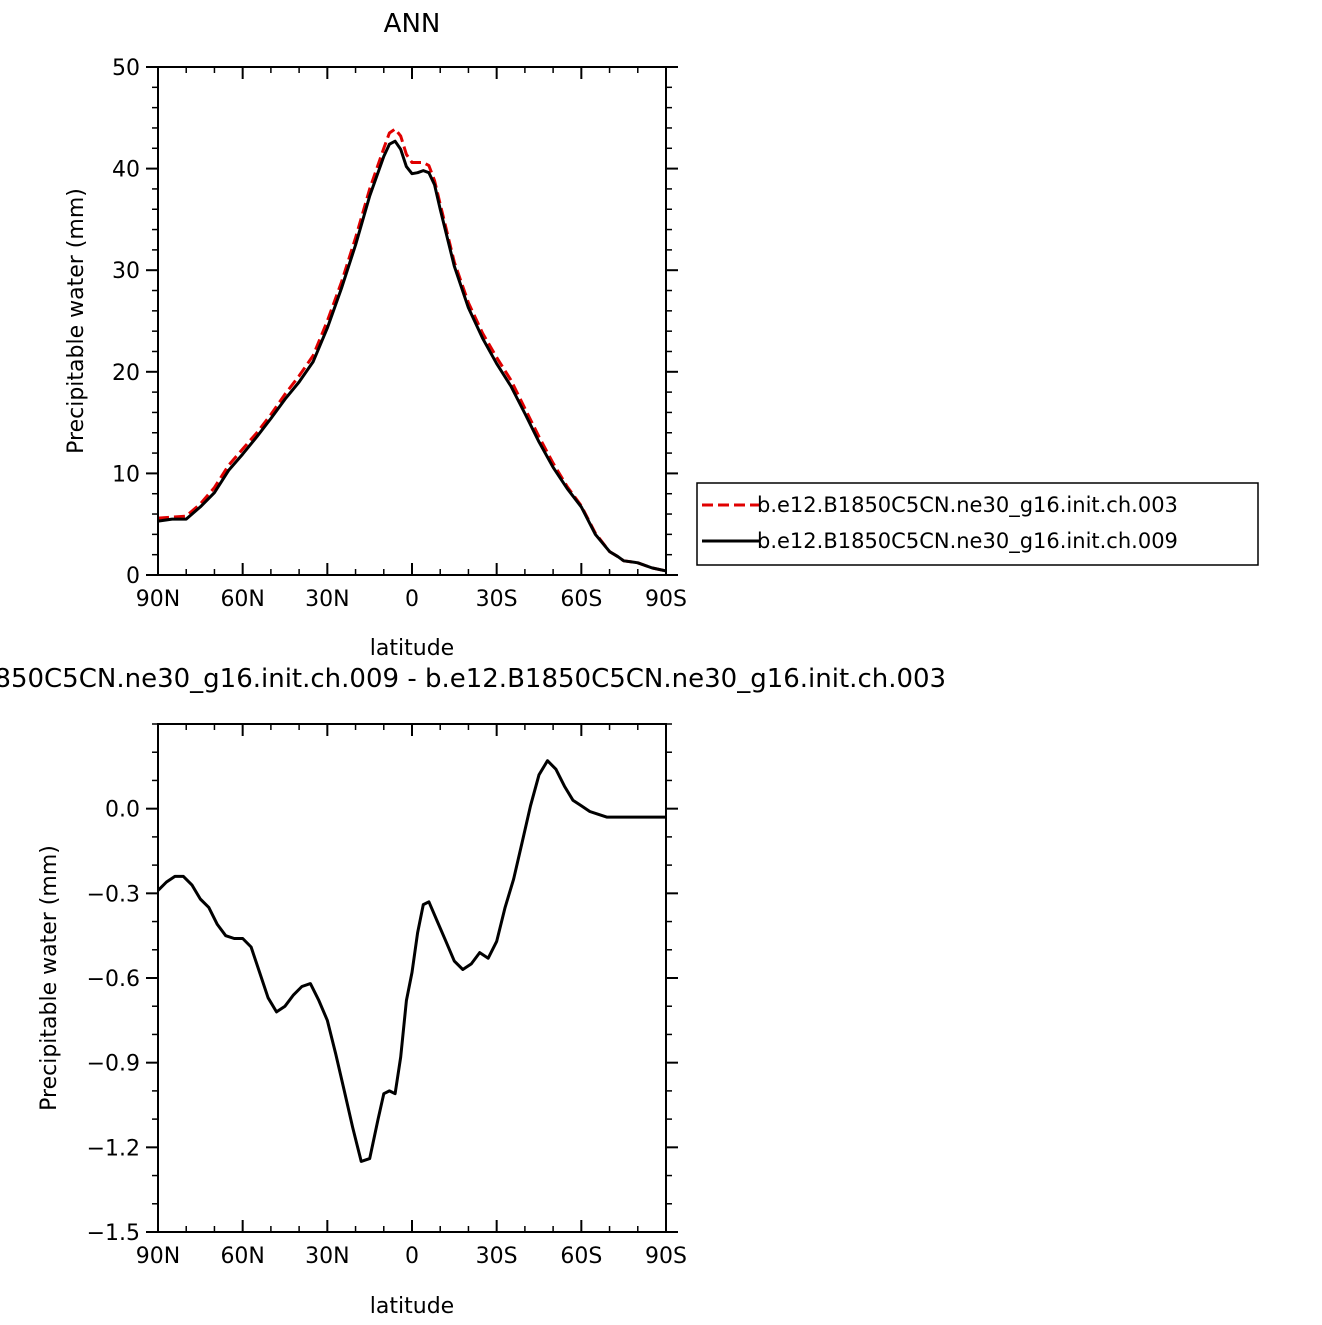 This screenshot has height=1325, width=1322. I want to click on y-tick-label: 20, so click(126, 373).